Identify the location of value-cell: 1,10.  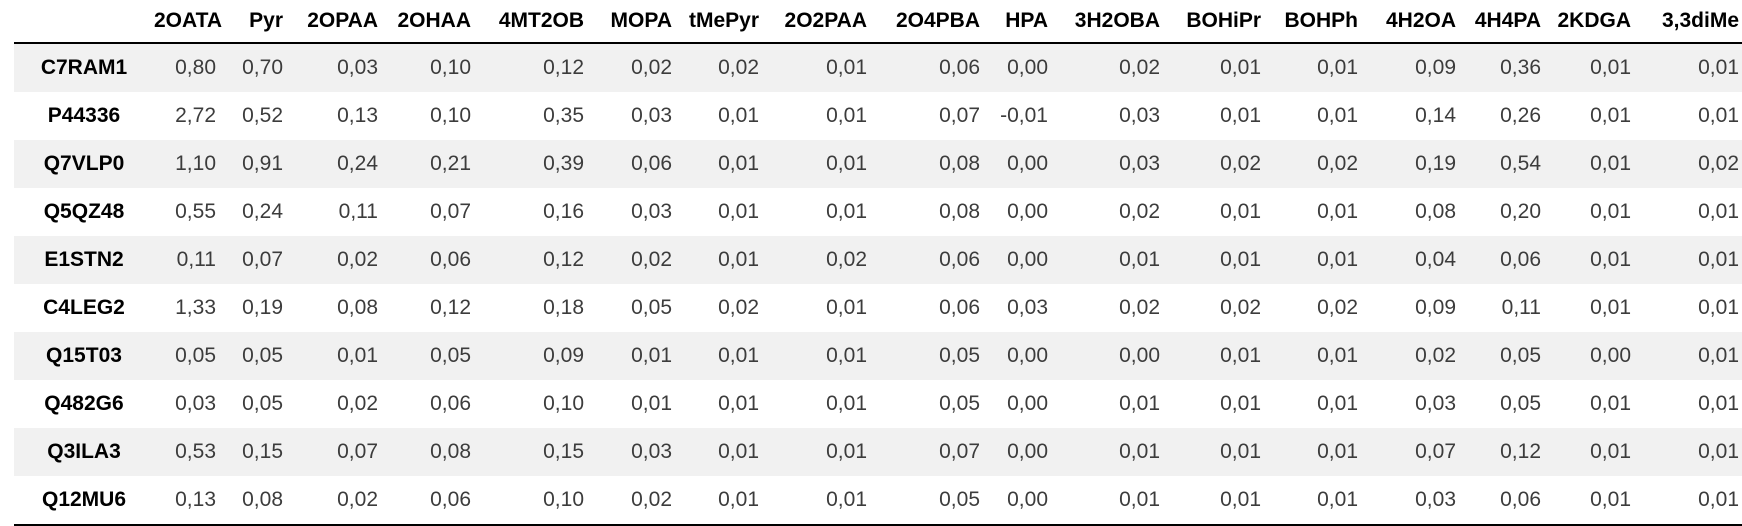
(195, 163).